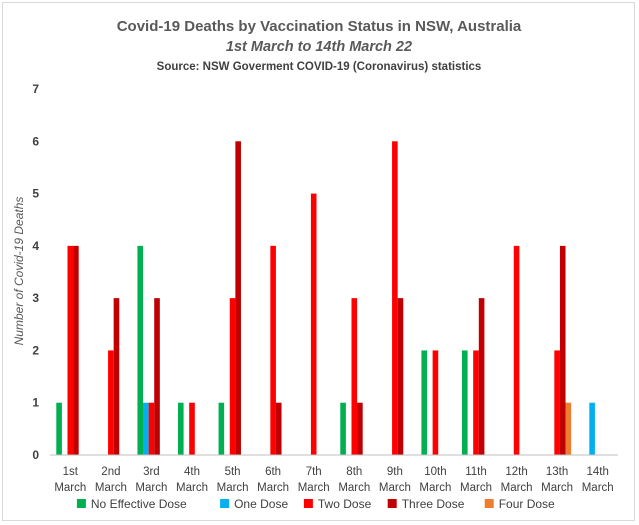 Image resolution: width=639 pixels, height=525 pixels. Describe the element at coordinates (476, 472) in the screenshot. I see `x-tick-label-day: 11th` at that location.